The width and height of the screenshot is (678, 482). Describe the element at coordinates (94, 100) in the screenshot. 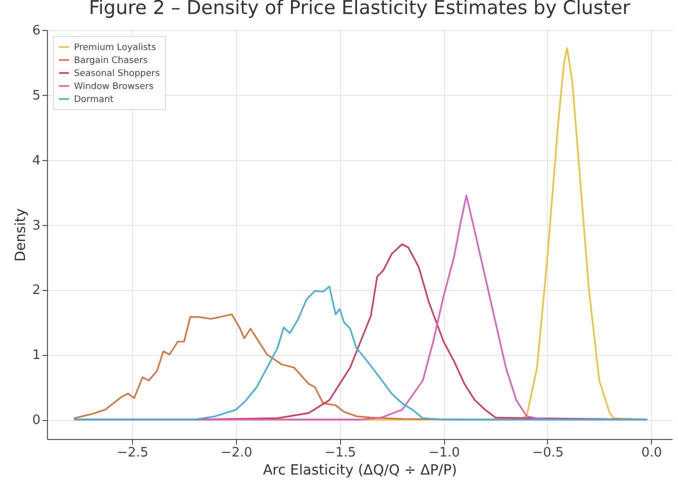

I see `legend-label: Dormant` at that location.